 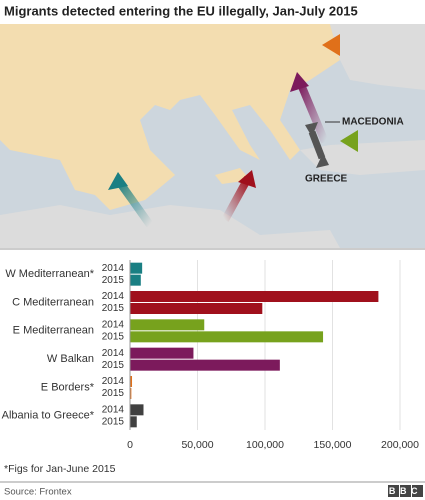 I want to click on map-label: GREECE, so click(x=326, y=179).